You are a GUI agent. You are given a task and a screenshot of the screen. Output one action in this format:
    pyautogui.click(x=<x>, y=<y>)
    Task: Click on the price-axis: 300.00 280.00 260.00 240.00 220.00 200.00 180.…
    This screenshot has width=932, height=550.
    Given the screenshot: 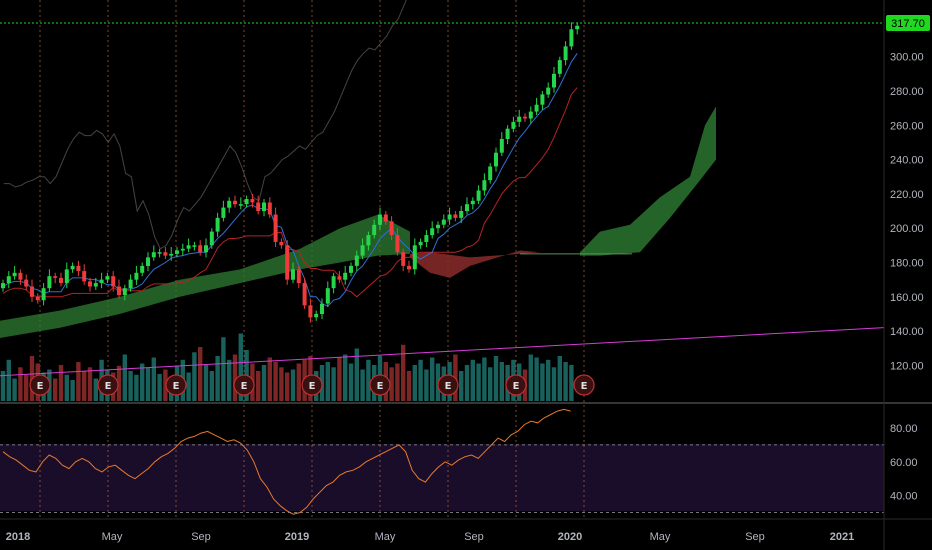 What is the action you would take?
    pyautogui.click(x=907, y=212)
    